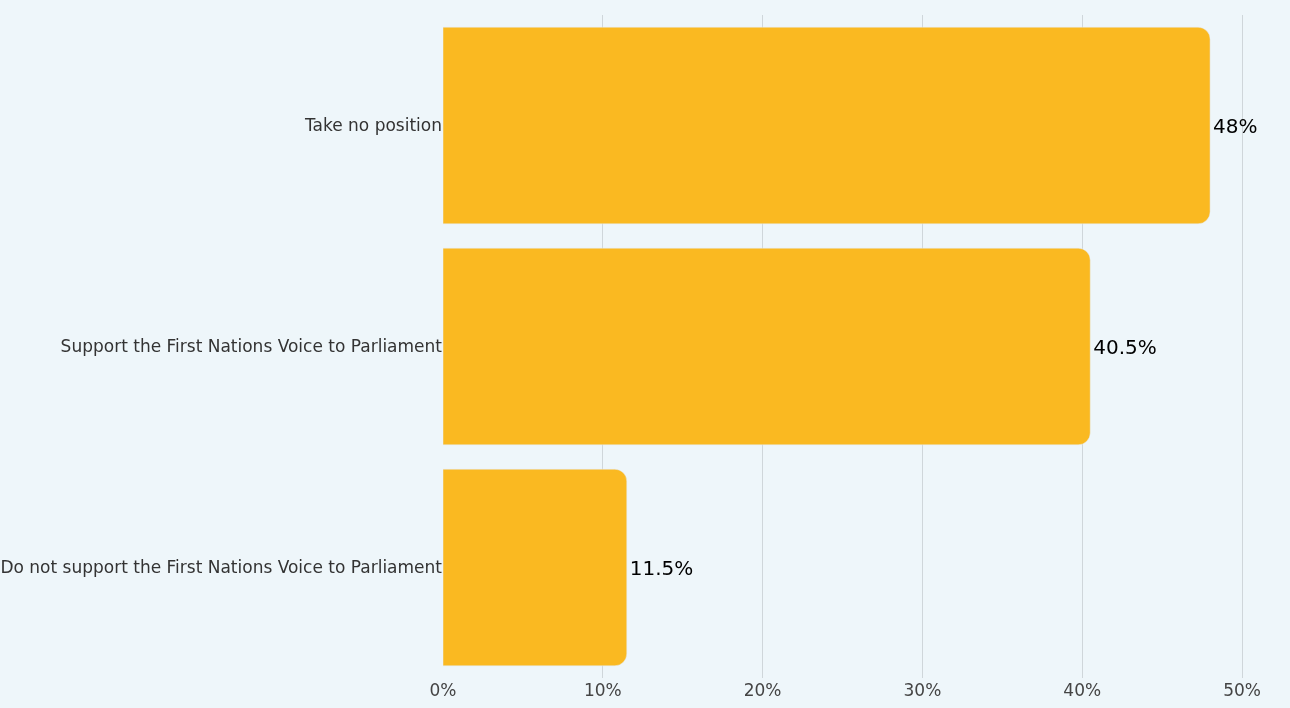 This screenshot has height=708, width=1290. Describe the element at coordinates (602, 690) in the screenshot. I see `x-tick-label: 10%` at that location.